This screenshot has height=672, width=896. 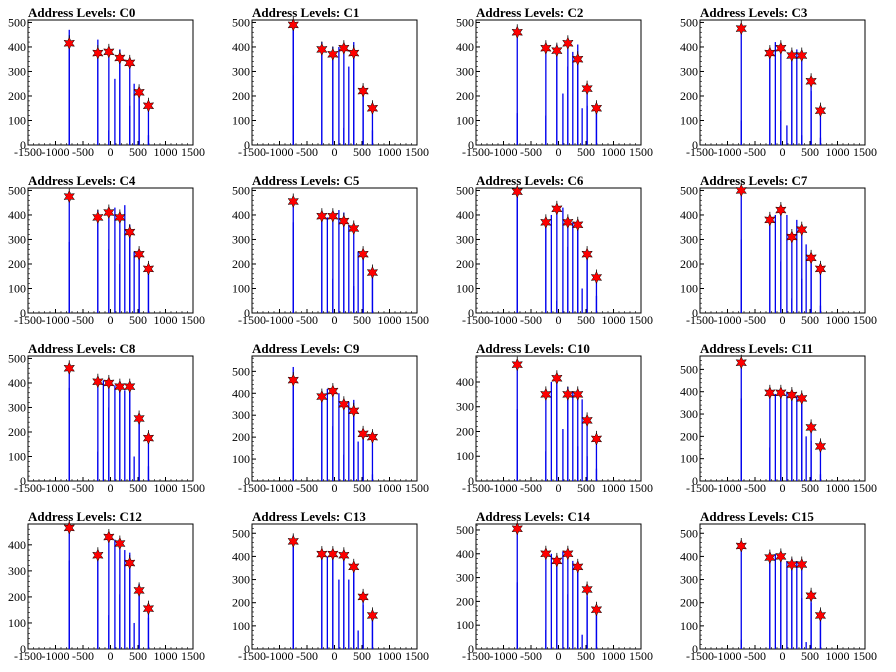 I want to click on panel-title: Address Levels: C10, so click(x=533, y=348).